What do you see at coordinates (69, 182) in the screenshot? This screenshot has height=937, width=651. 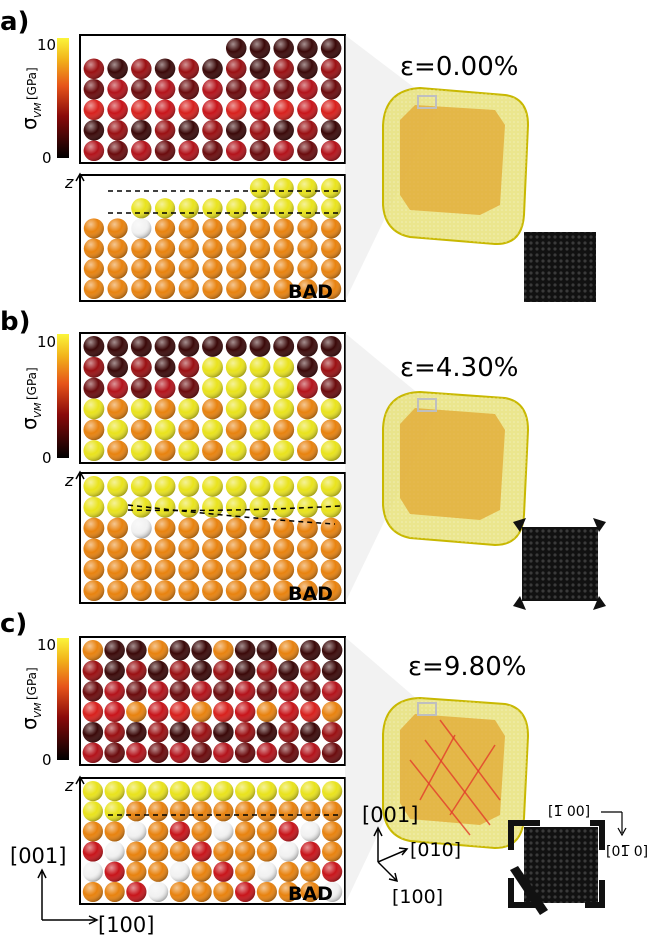 I see `z-axis-label: z` at bounding box center [69, 182].